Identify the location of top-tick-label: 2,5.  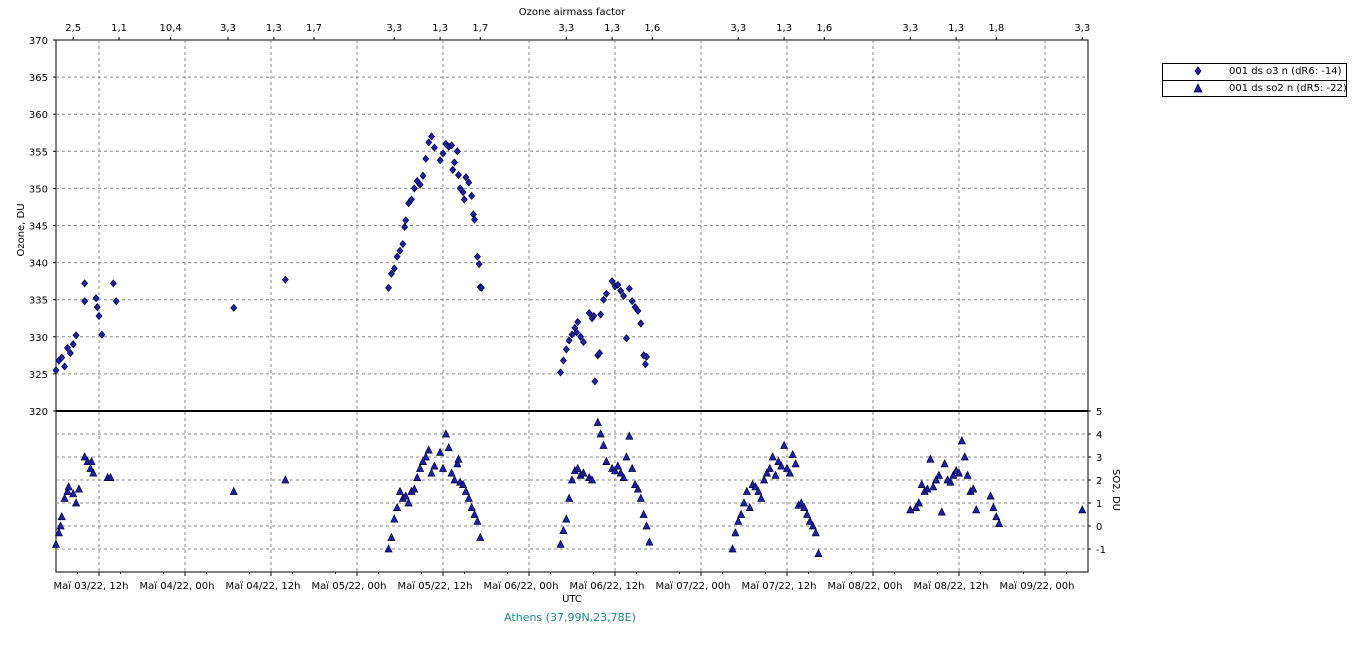
(73, 28).